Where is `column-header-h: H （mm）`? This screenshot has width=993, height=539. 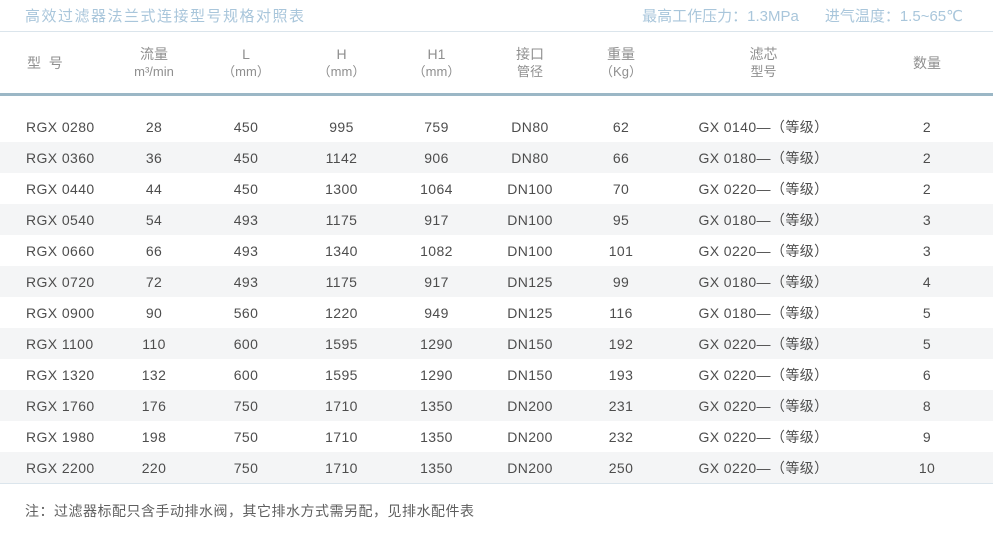 column-header-h: H （mm） is located at coordinates (341, 64).